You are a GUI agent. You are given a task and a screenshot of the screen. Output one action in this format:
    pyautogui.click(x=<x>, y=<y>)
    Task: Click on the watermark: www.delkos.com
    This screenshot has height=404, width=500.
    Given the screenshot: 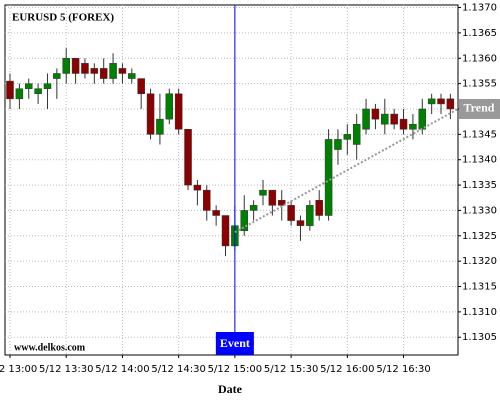 What is the action you would take?
    pyautogui.click(x=50, y=347)
    